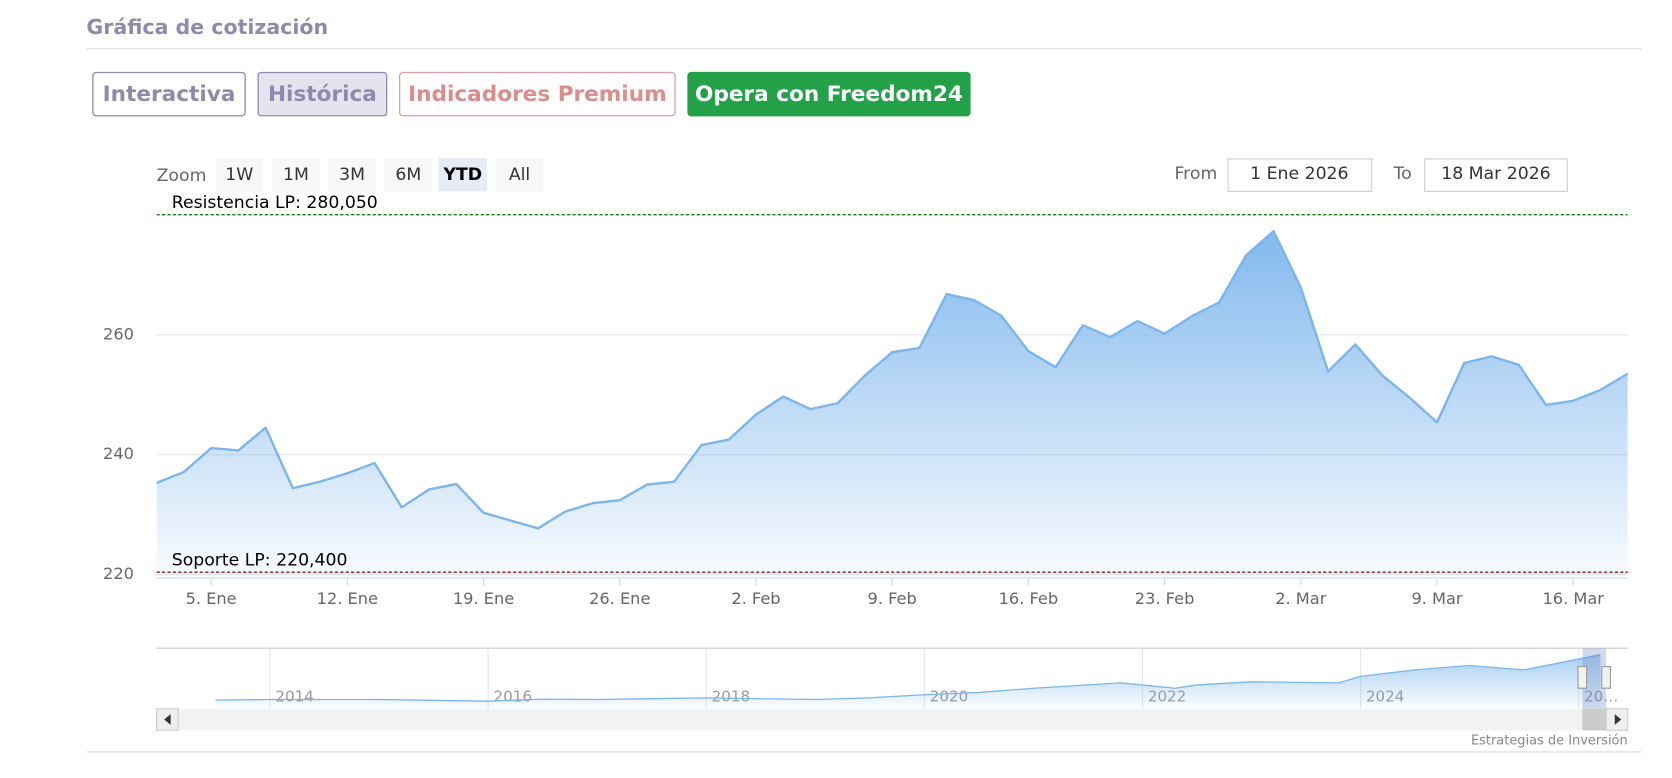 The width and height of the screenshot is (1672, 778). I want to click on plot-line-label: Soporte LP: 220,400, so click(260, 560).